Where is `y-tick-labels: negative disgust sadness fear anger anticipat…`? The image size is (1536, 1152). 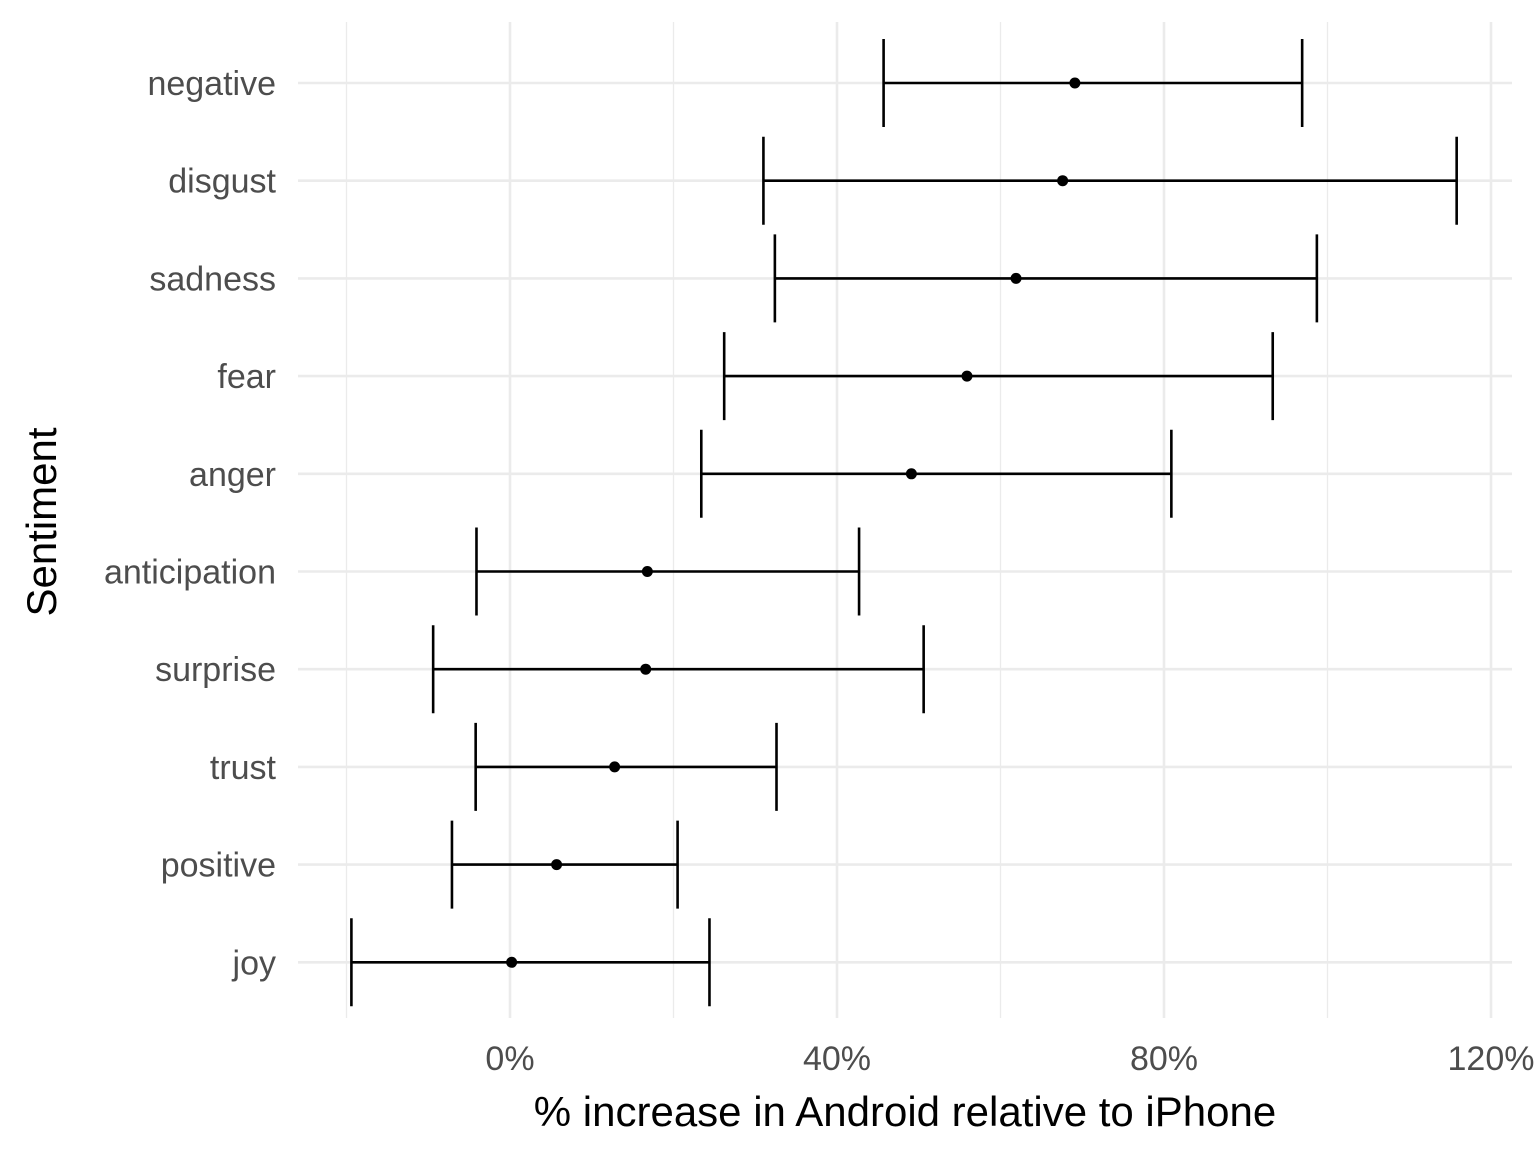
y-tick-labels: negative disgust sadness fear anger anticipat… is located at coordinates (190, 523).